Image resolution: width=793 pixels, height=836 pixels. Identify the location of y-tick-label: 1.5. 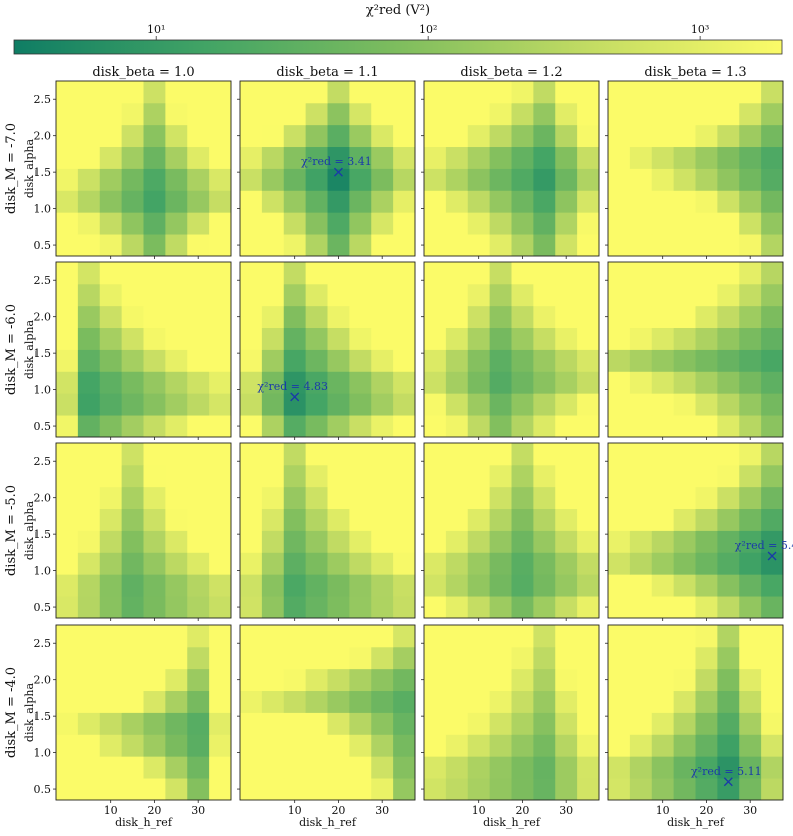
(43, 534).